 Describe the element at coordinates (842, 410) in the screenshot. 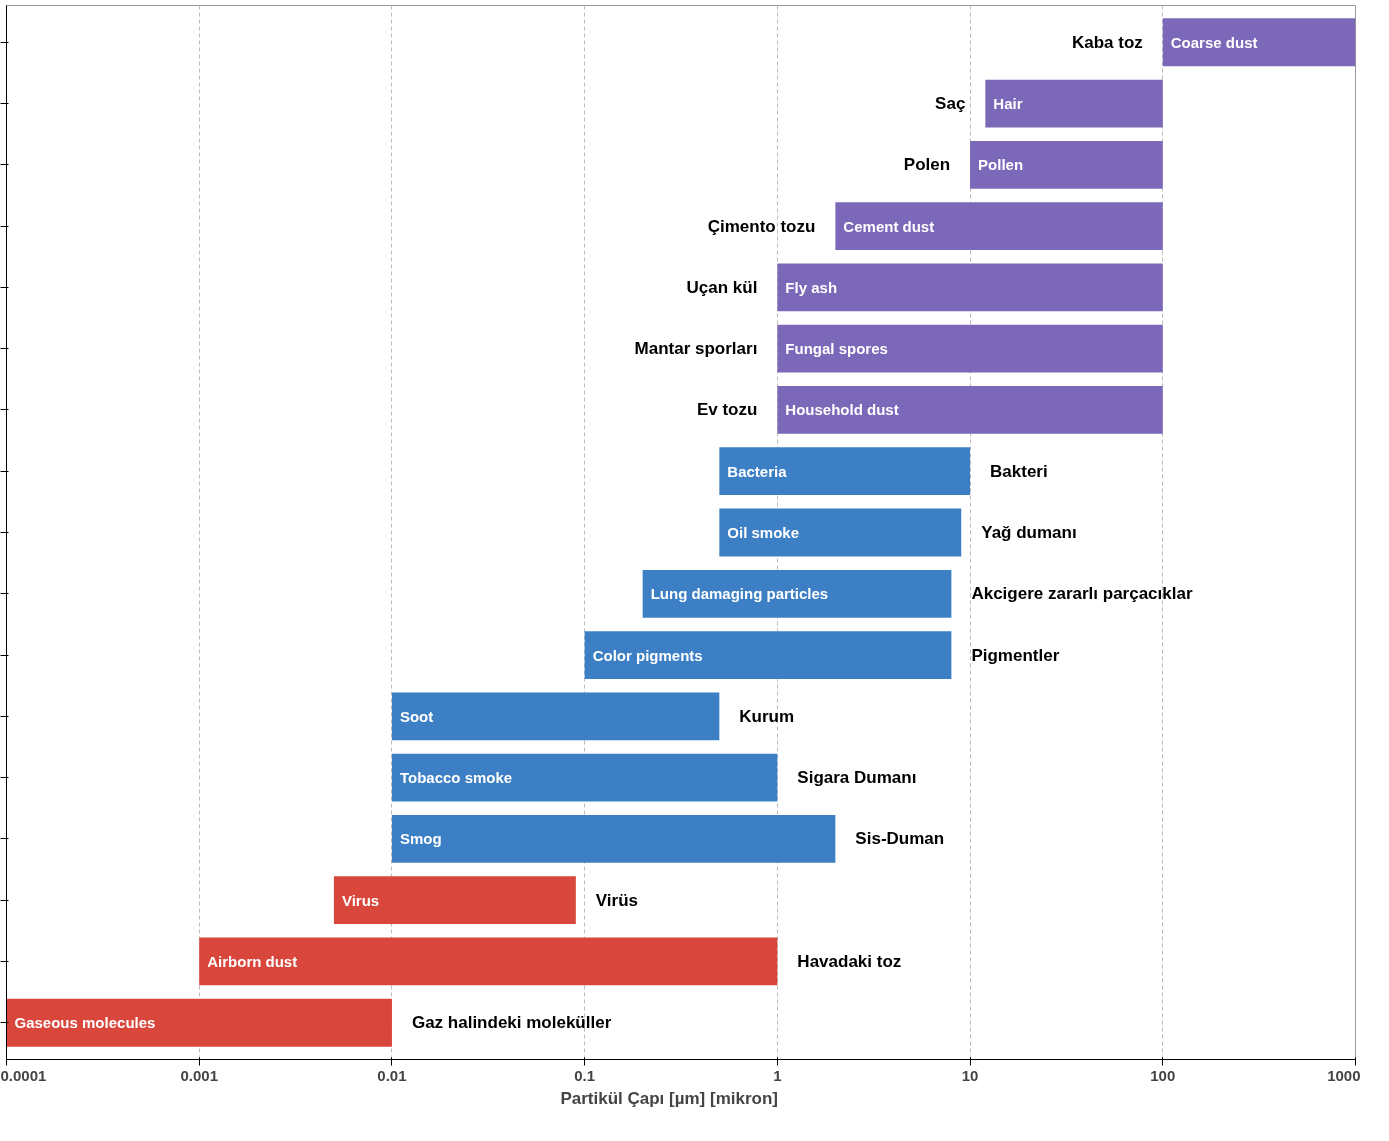

I see `y-tick-label: Household dust` at that location.